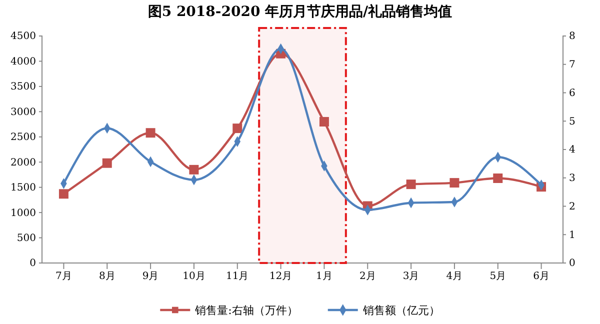 The image size is (600, 324). Describe the element at coordinates (23, 62) in the screenshot. I see `y-tick-label: 4000` at that location.